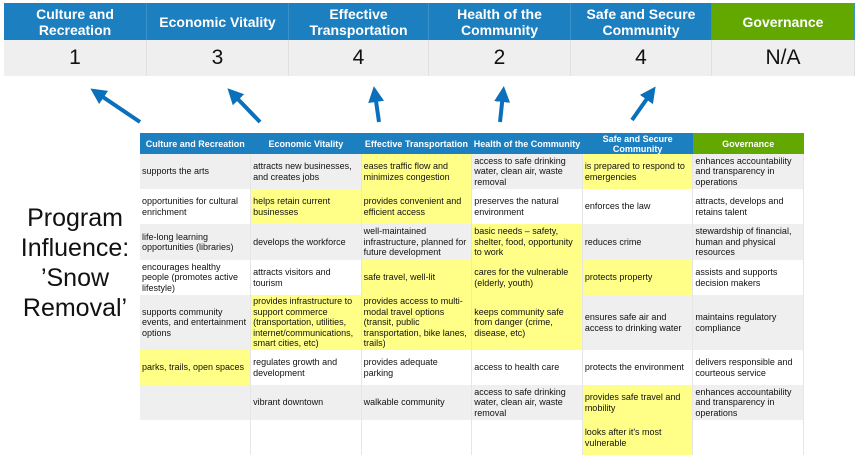 The image size is (859, 465). I want to click on summary-score: 2, so click(500, 58).